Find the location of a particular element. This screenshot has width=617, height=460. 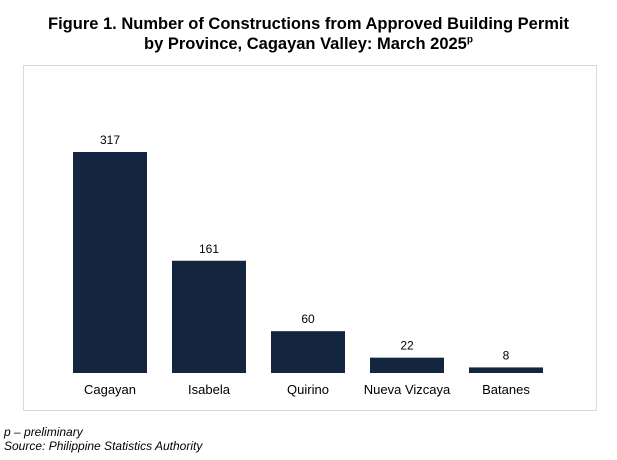

preliminary-superscript: p is located at coordinates (469, 40).